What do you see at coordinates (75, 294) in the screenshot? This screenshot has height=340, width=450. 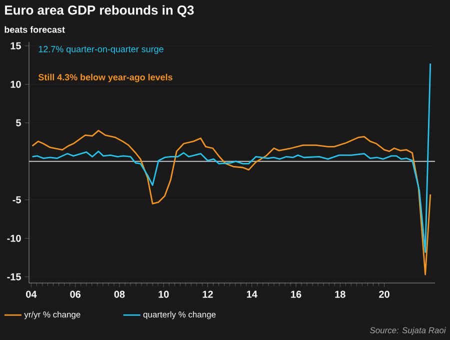 I see `x-tick-label: 06` at bounding box center [75, 294].